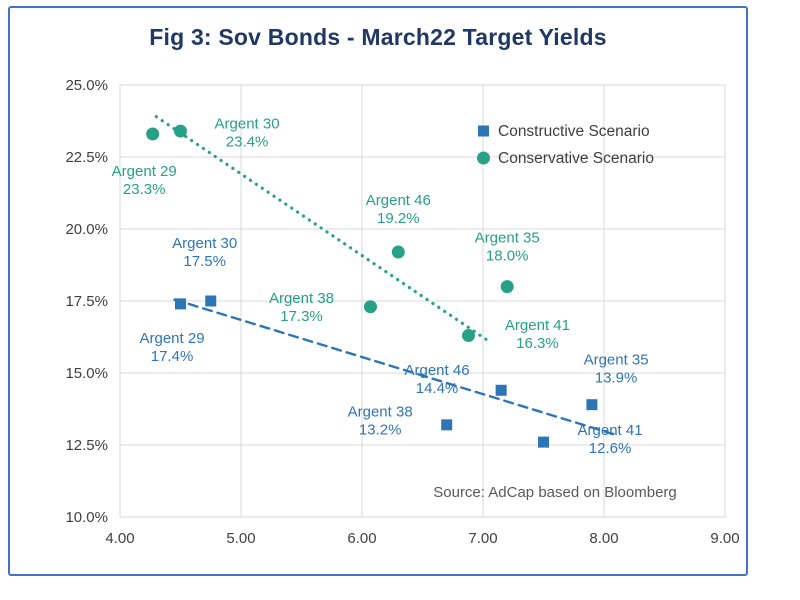 The height and width of the screenshot is (600, 800). What do you see at coordinates (378, 37) in the screenshot?
I see `chart-title: Fig 3: Sov Bonds - March22 Target Yields` at bounding box center [378, 37].